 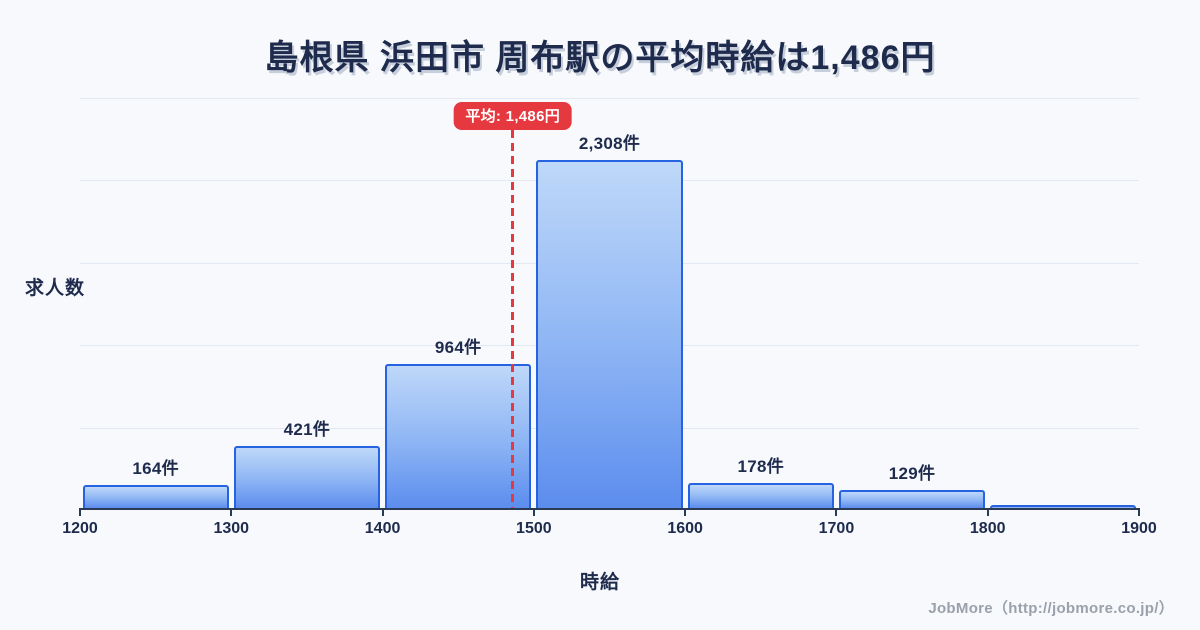 What do you see at coordinates (609, 98) in the screenshot?
I see `gridline` at bounding box center [609, 98].